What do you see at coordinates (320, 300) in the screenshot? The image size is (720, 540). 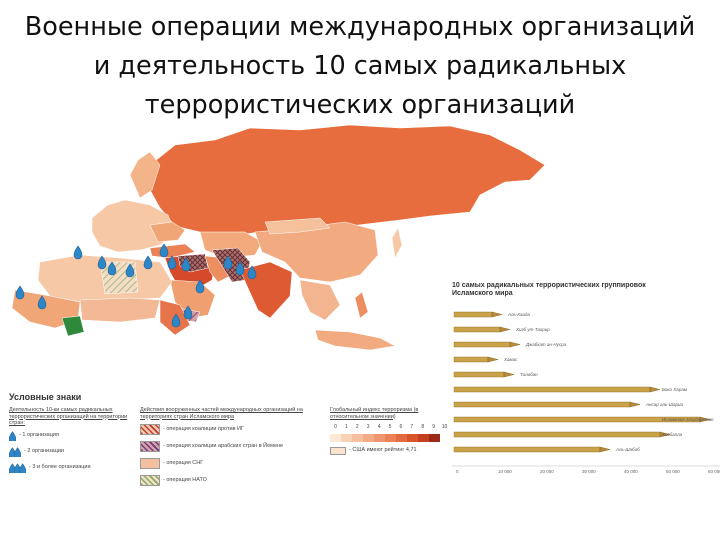 I see `se-asia` at bounding box center [320, 300].